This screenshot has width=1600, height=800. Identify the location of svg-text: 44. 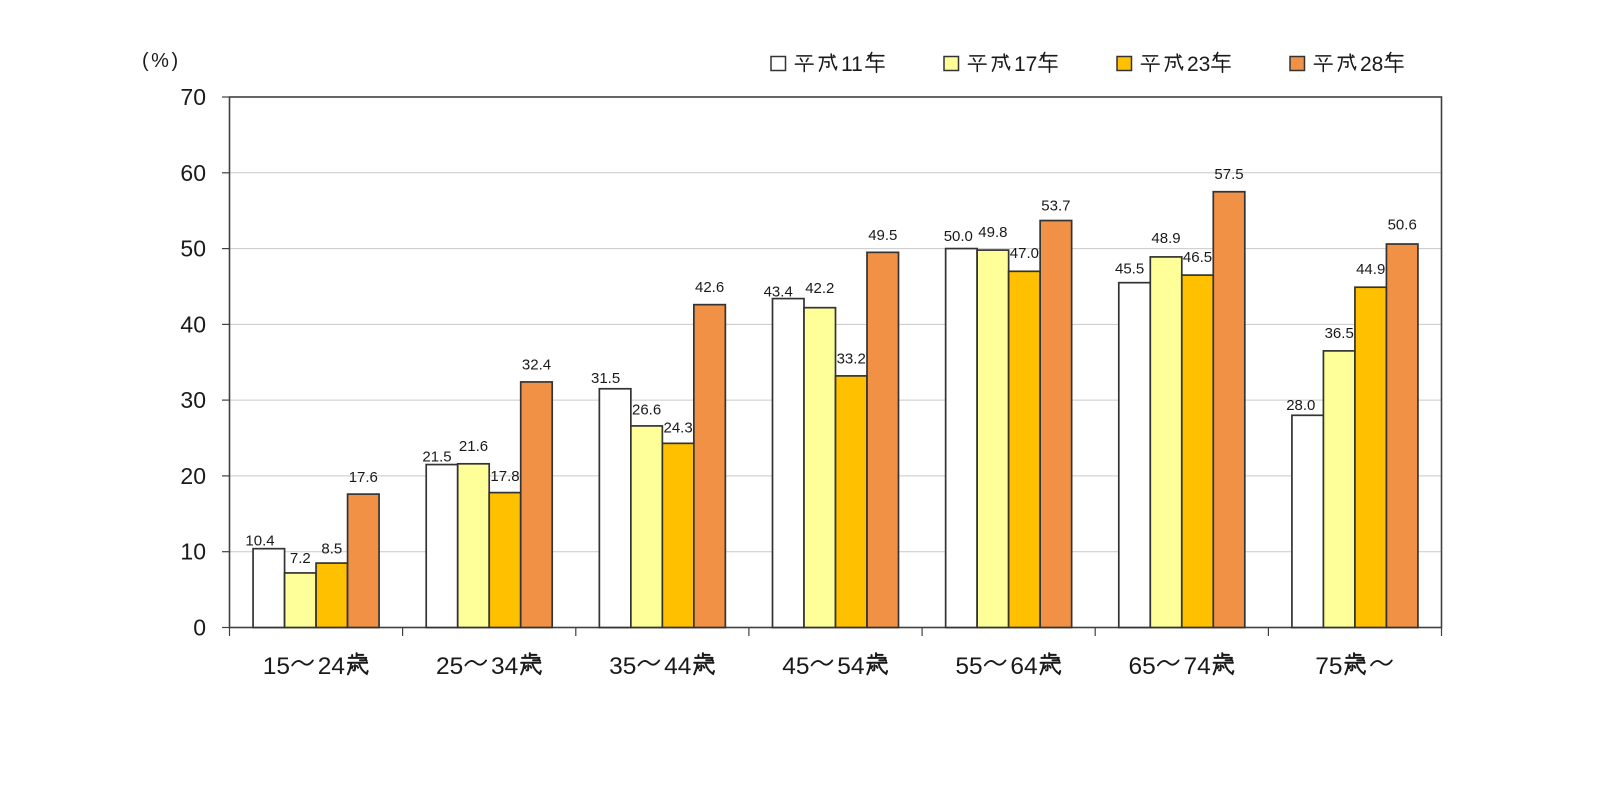
(677, 666).